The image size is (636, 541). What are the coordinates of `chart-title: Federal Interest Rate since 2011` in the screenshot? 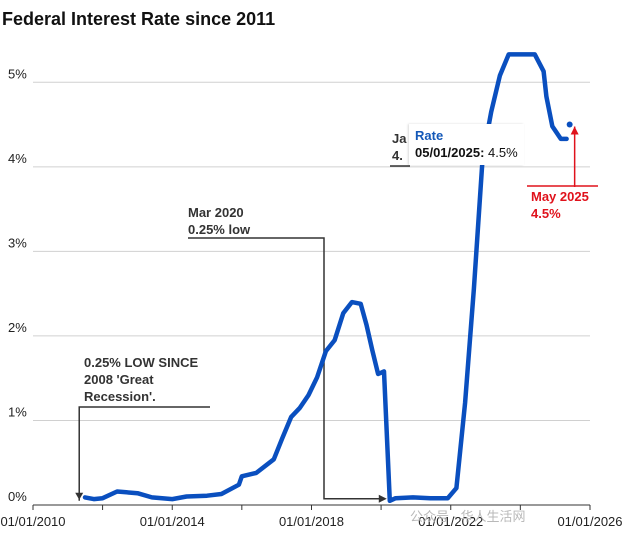 It's located at (139, 19).